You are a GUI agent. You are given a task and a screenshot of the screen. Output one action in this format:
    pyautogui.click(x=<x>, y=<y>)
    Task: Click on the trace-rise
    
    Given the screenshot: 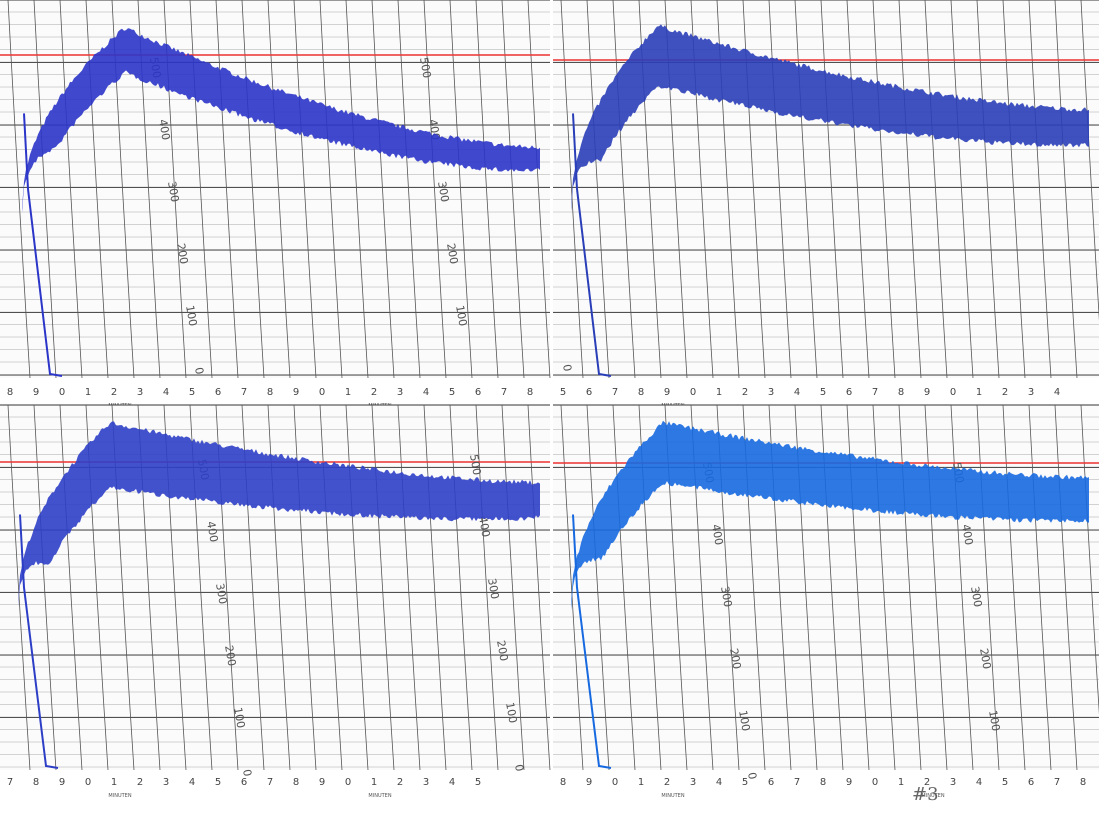 What is the action you would take?
    pyautogui.click(x=592, y=245)
    